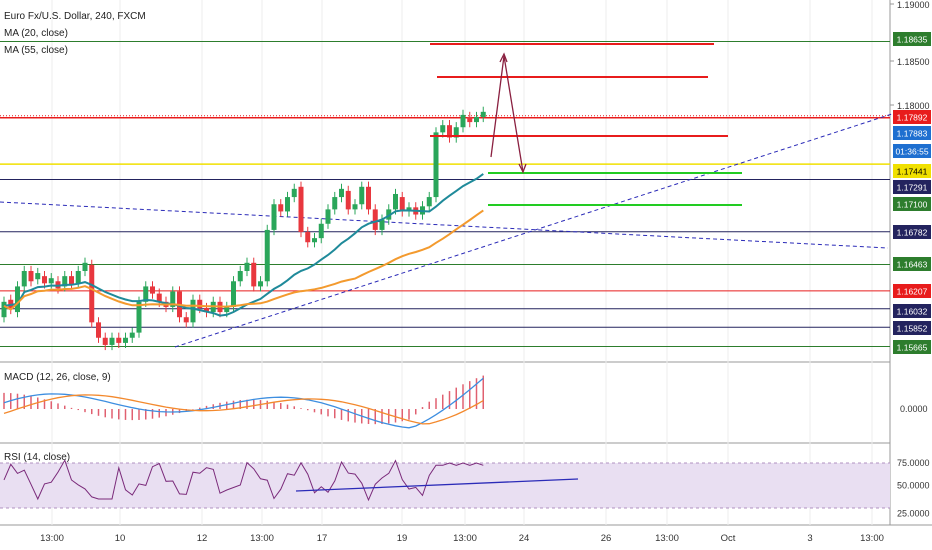 The width and height of the screenshot is (932, 550). I want to click on price-level-text: 1.17291, so click(912, 188).